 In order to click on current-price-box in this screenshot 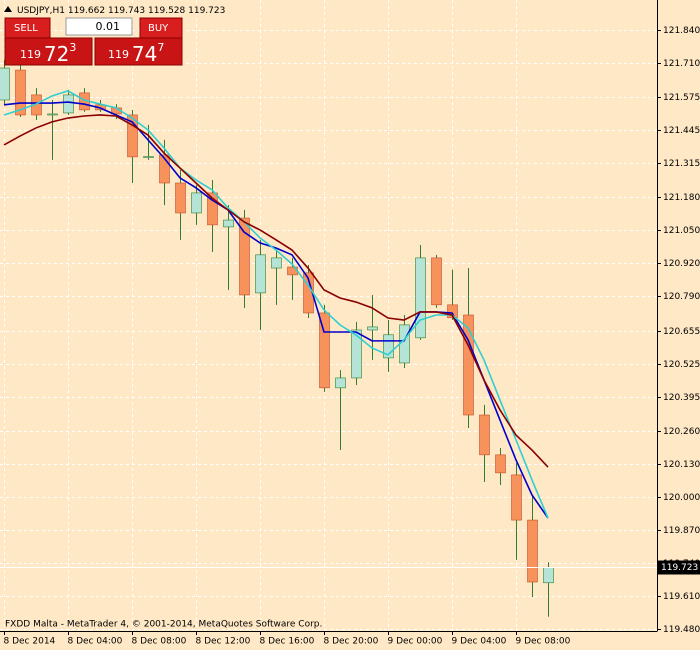, I will do `click(679, 567)`.